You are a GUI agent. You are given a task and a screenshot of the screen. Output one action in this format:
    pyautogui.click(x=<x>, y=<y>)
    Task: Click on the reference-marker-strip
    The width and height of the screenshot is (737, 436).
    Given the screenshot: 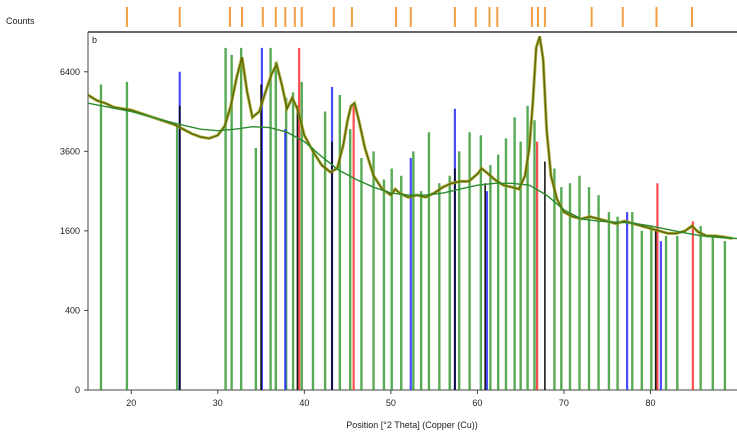 What is the action you would take?
    pyautogui.click(x=409, y=17)
    